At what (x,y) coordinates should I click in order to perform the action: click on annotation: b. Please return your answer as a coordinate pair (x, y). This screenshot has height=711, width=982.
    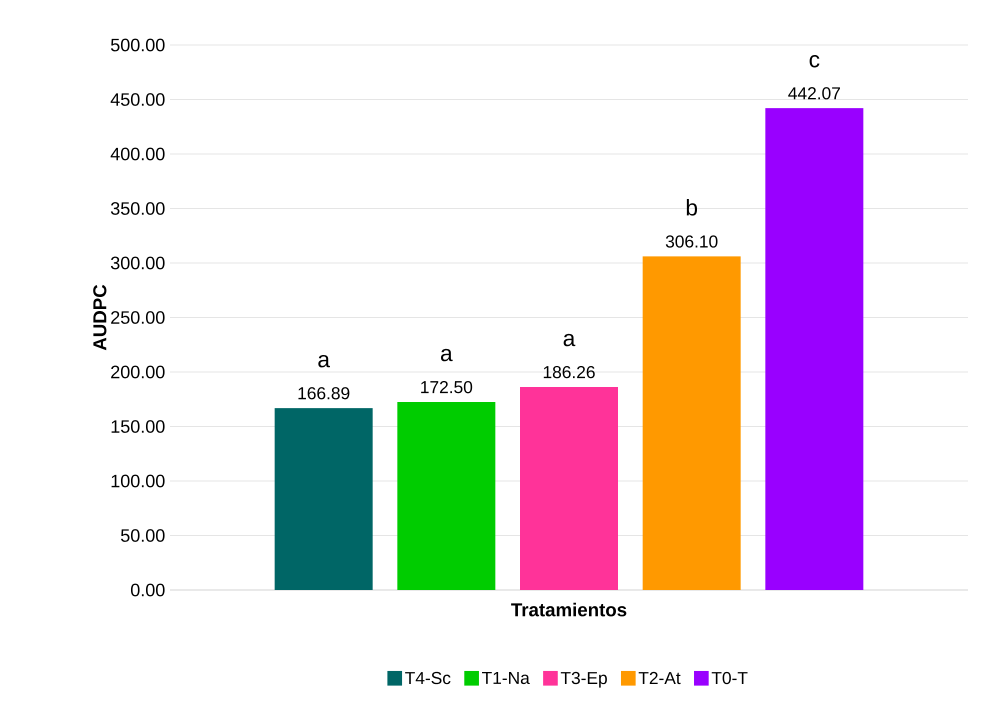
    Looking at the image, I should click on (692, 207).